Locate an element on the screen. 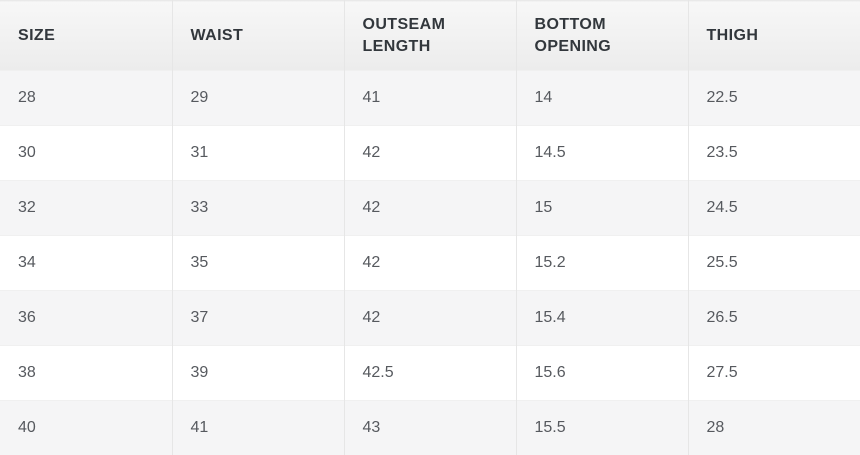 The image size is (860, 455). cell-outseam-length: 41 is located at coordinates (429, 98).